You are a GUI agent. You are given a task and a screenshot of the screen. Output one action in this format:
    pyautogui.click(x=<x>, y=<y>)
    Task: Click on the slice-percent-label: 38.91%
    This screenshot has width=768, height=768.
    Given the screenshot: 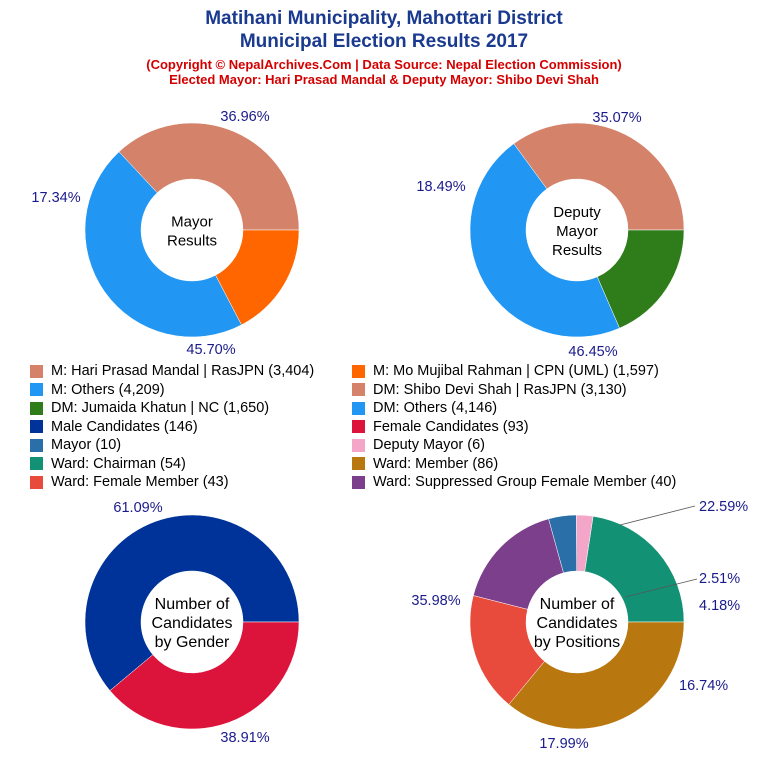 What is the action you would take?
    pyautogui.click(x=244, y=738)
    